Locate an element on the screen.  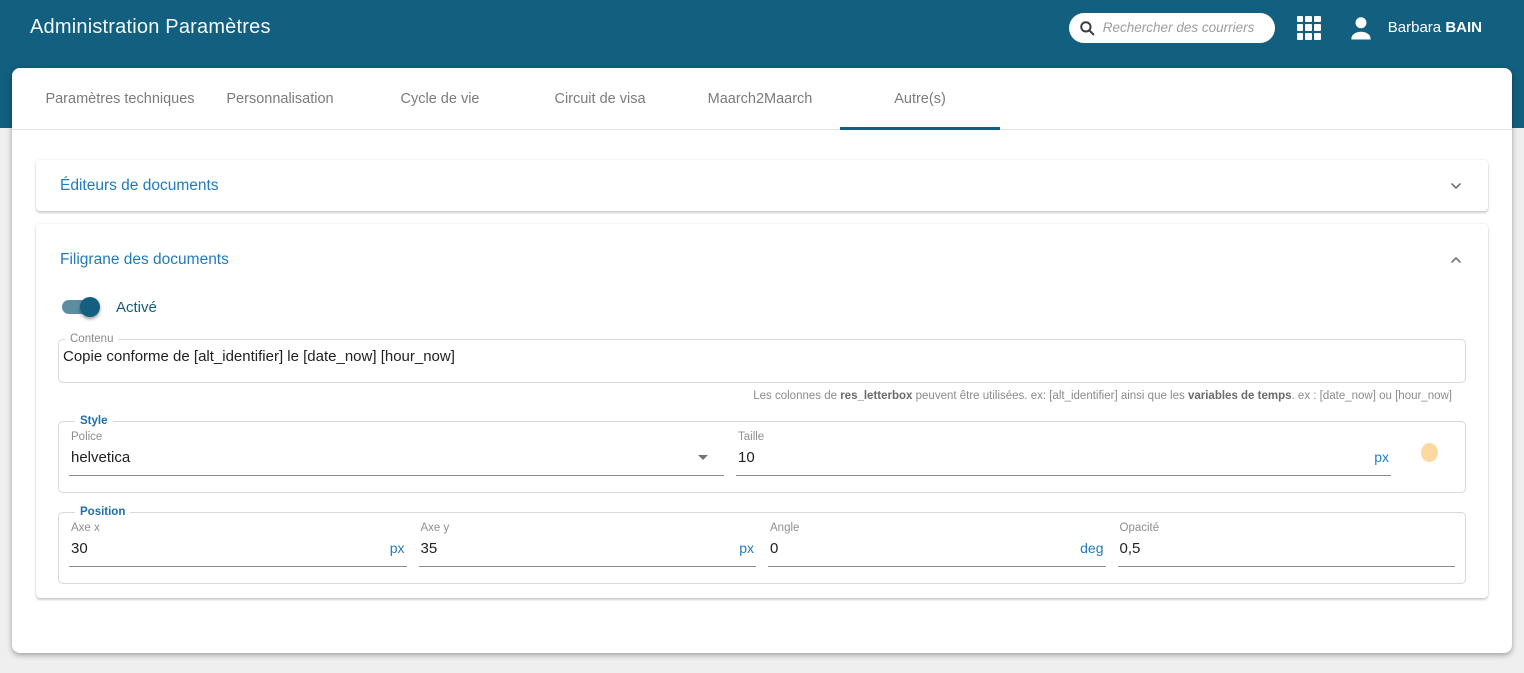
style-legend: Style is located at coordinates (94, 421).